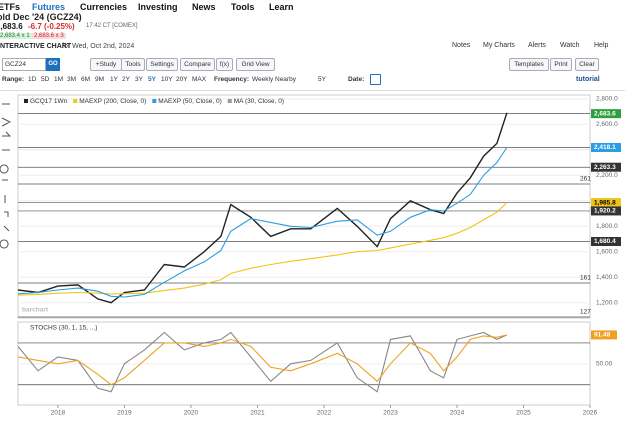 The image size is (625, 427). I want to click on tutorial: tutorial, so click(588, 79).